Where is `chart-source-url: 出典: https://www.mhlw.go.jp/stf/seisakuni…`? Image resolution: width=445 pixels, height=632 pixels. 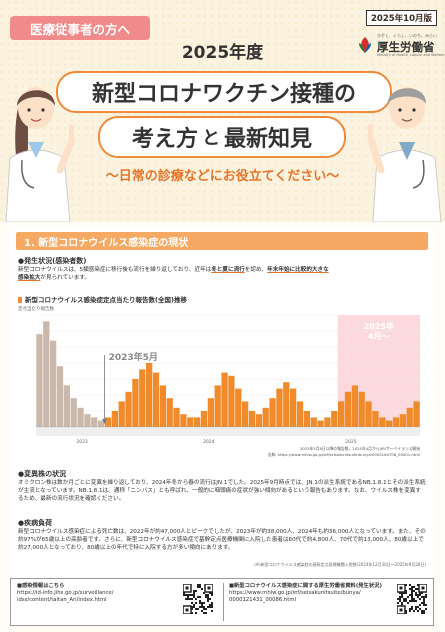
chart-source-url: 出典: https://www.mhlw.go.jp/stf/seisakuni… is located at coordinates (344, 454).